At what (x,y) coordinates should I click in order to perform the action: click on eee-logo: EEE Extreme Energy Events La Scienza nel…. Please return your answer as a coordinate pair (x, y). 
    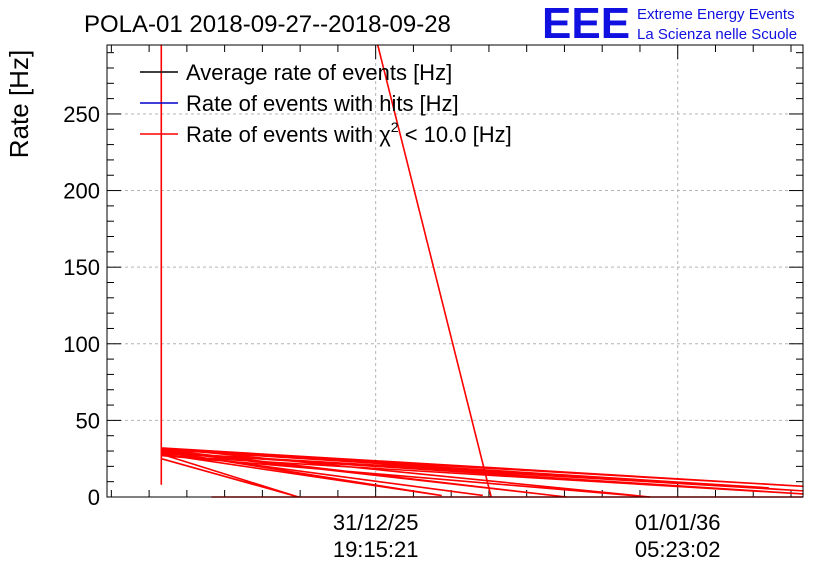
    Looking at the image, I should click on (669, 24).